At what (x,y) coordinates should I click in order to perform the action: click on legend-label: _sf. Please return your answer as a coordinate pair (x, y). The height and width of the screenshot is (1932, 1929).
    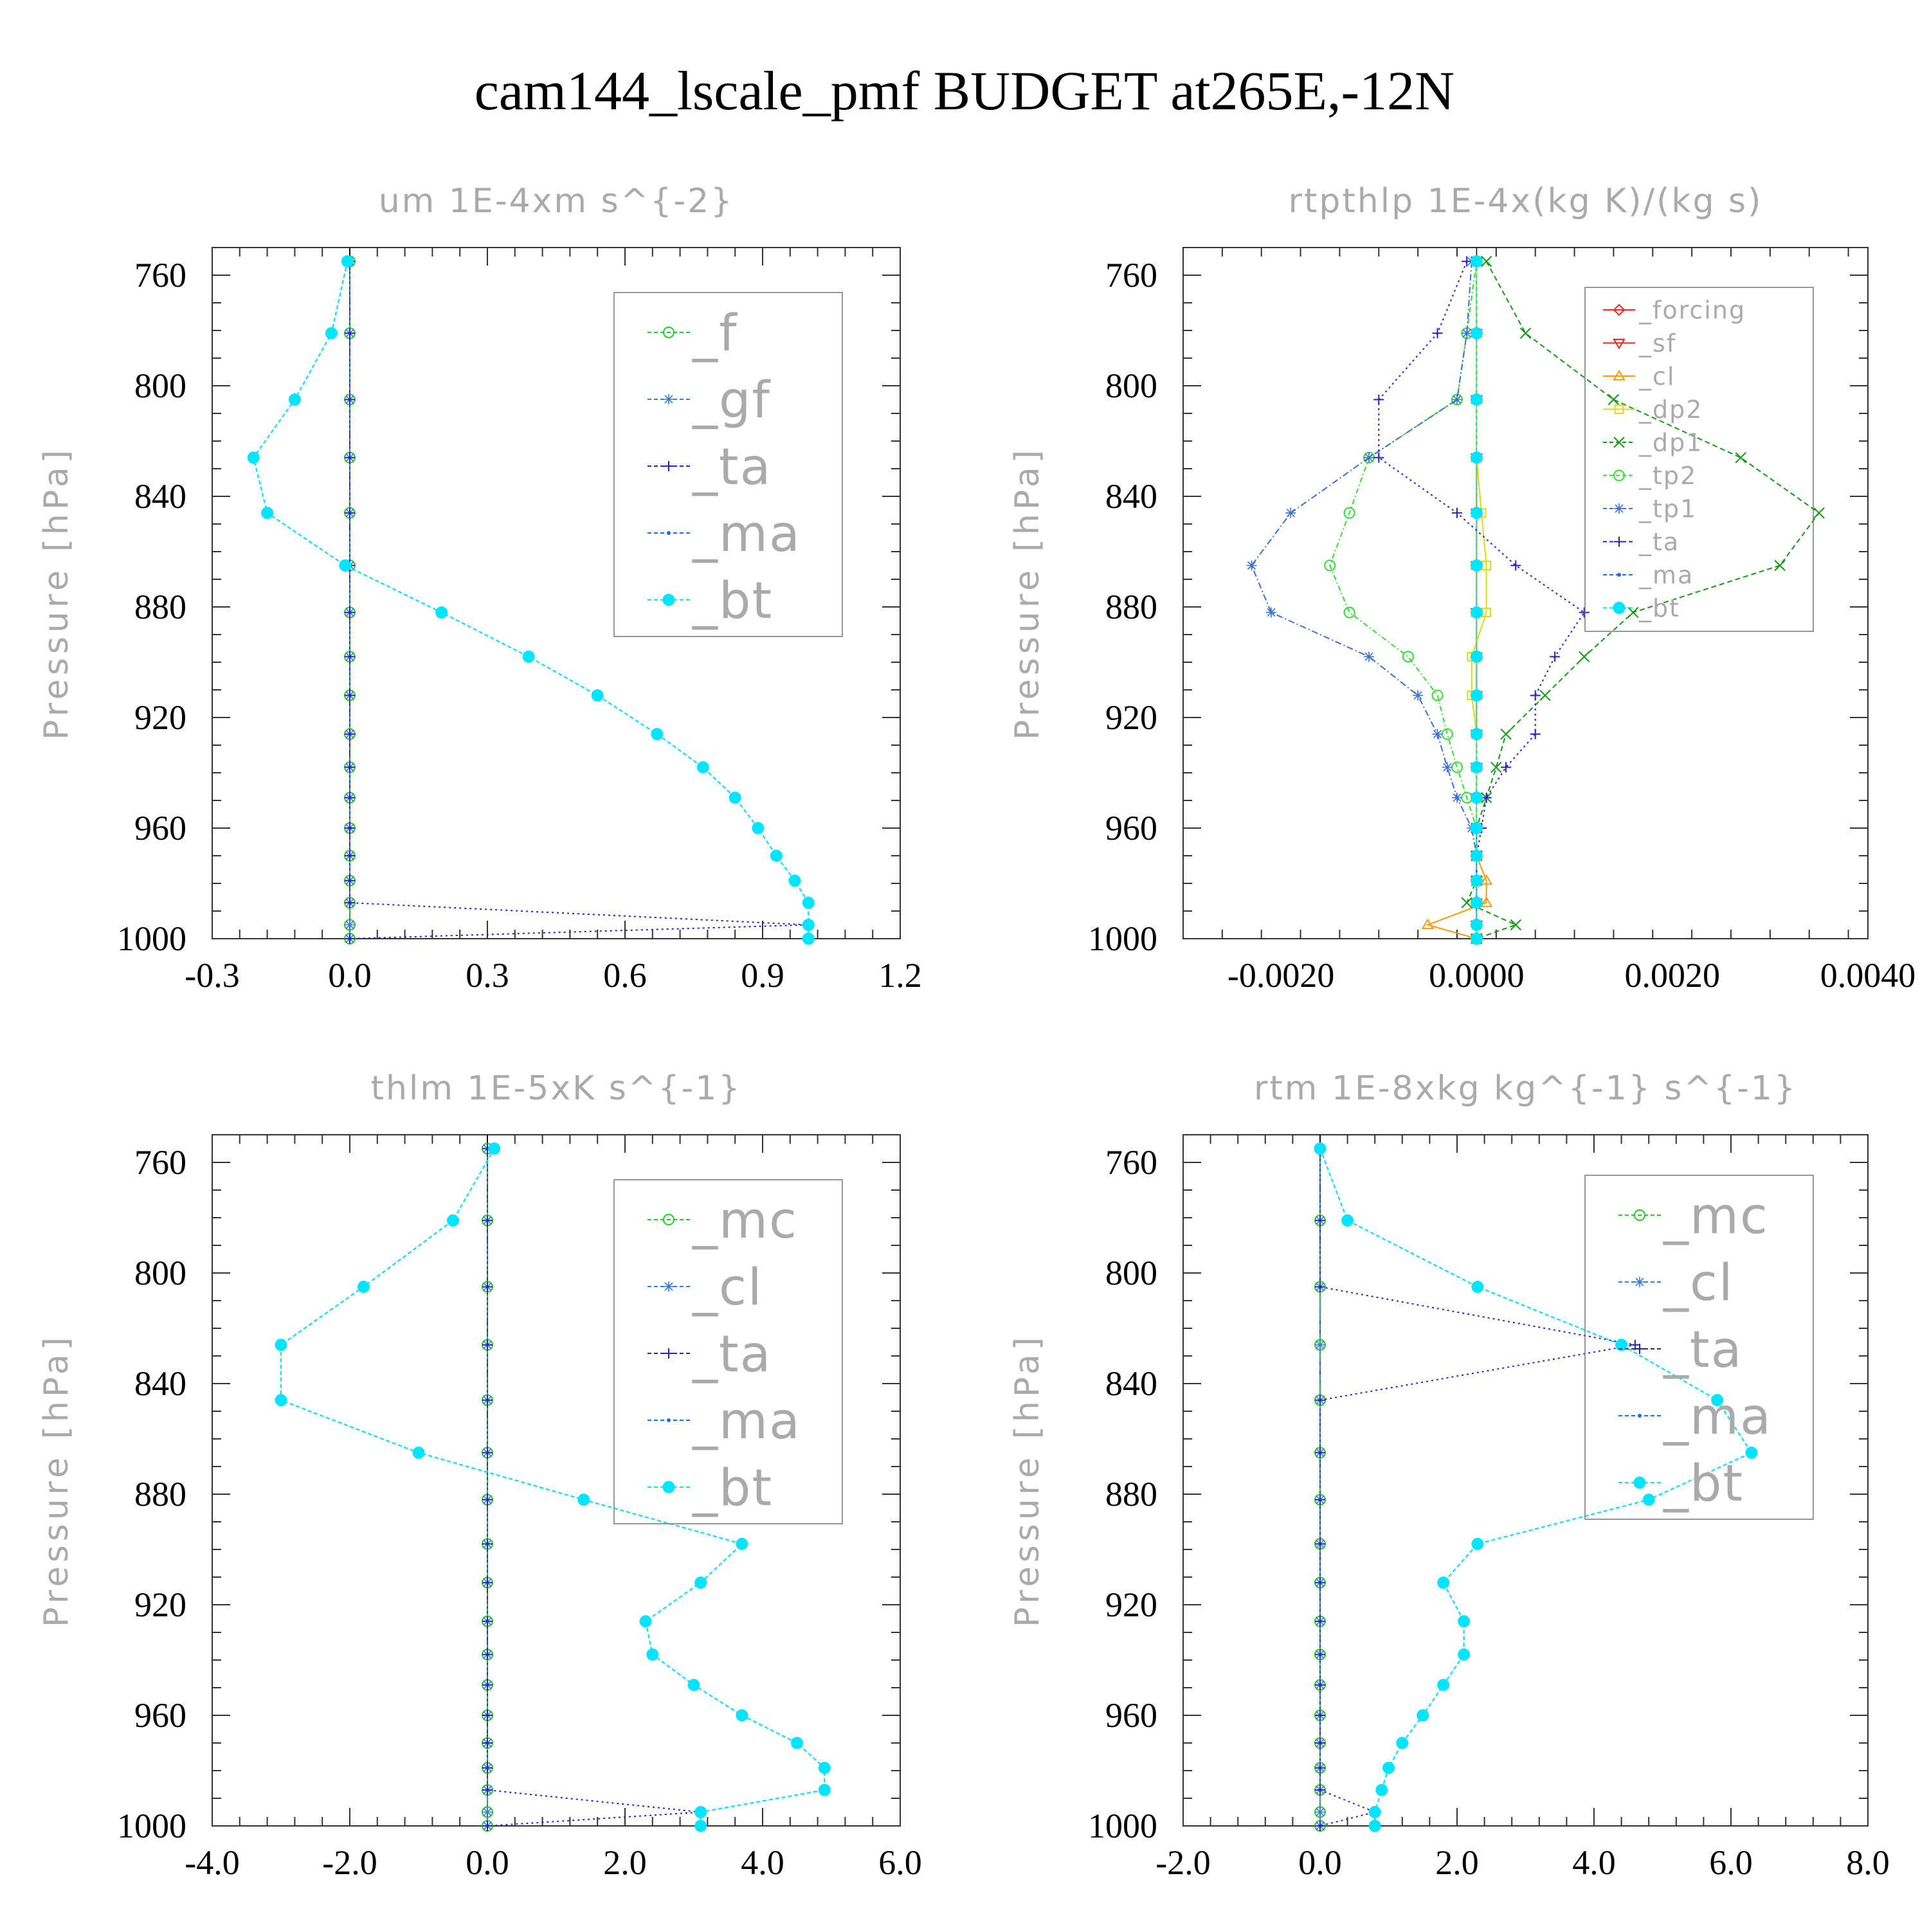
    Looking at the image, I should click on (1657, 343).